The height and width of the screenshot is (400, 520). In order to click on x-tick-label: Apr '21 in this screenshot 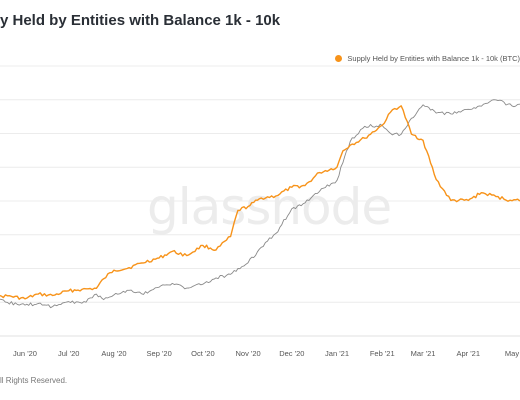, I will do `click(468, 353)`.